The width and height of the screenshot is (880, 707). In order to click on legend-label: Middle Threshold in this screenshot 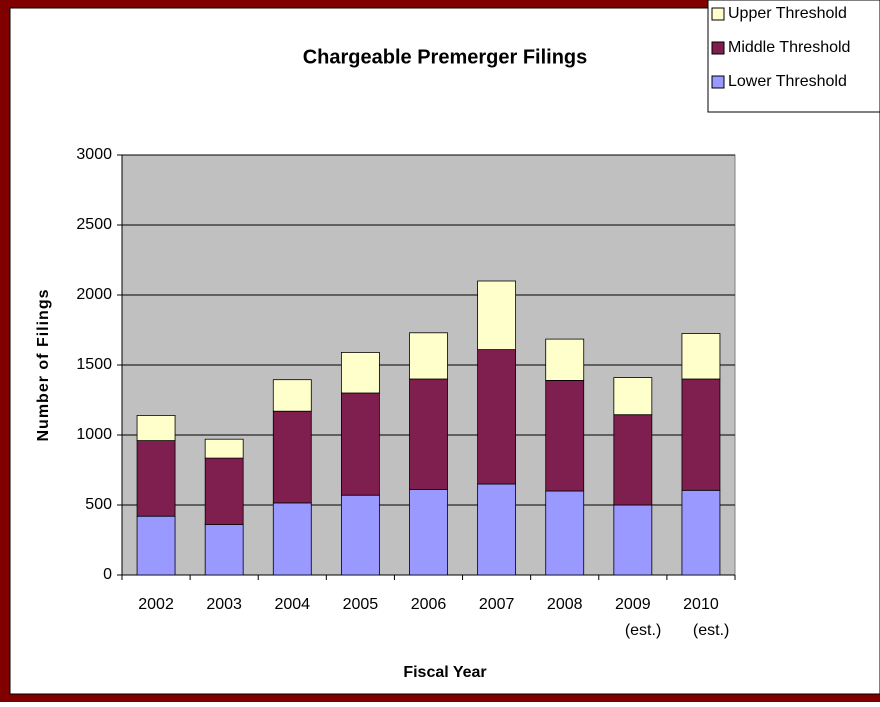, I will do `click(789, 47)`.